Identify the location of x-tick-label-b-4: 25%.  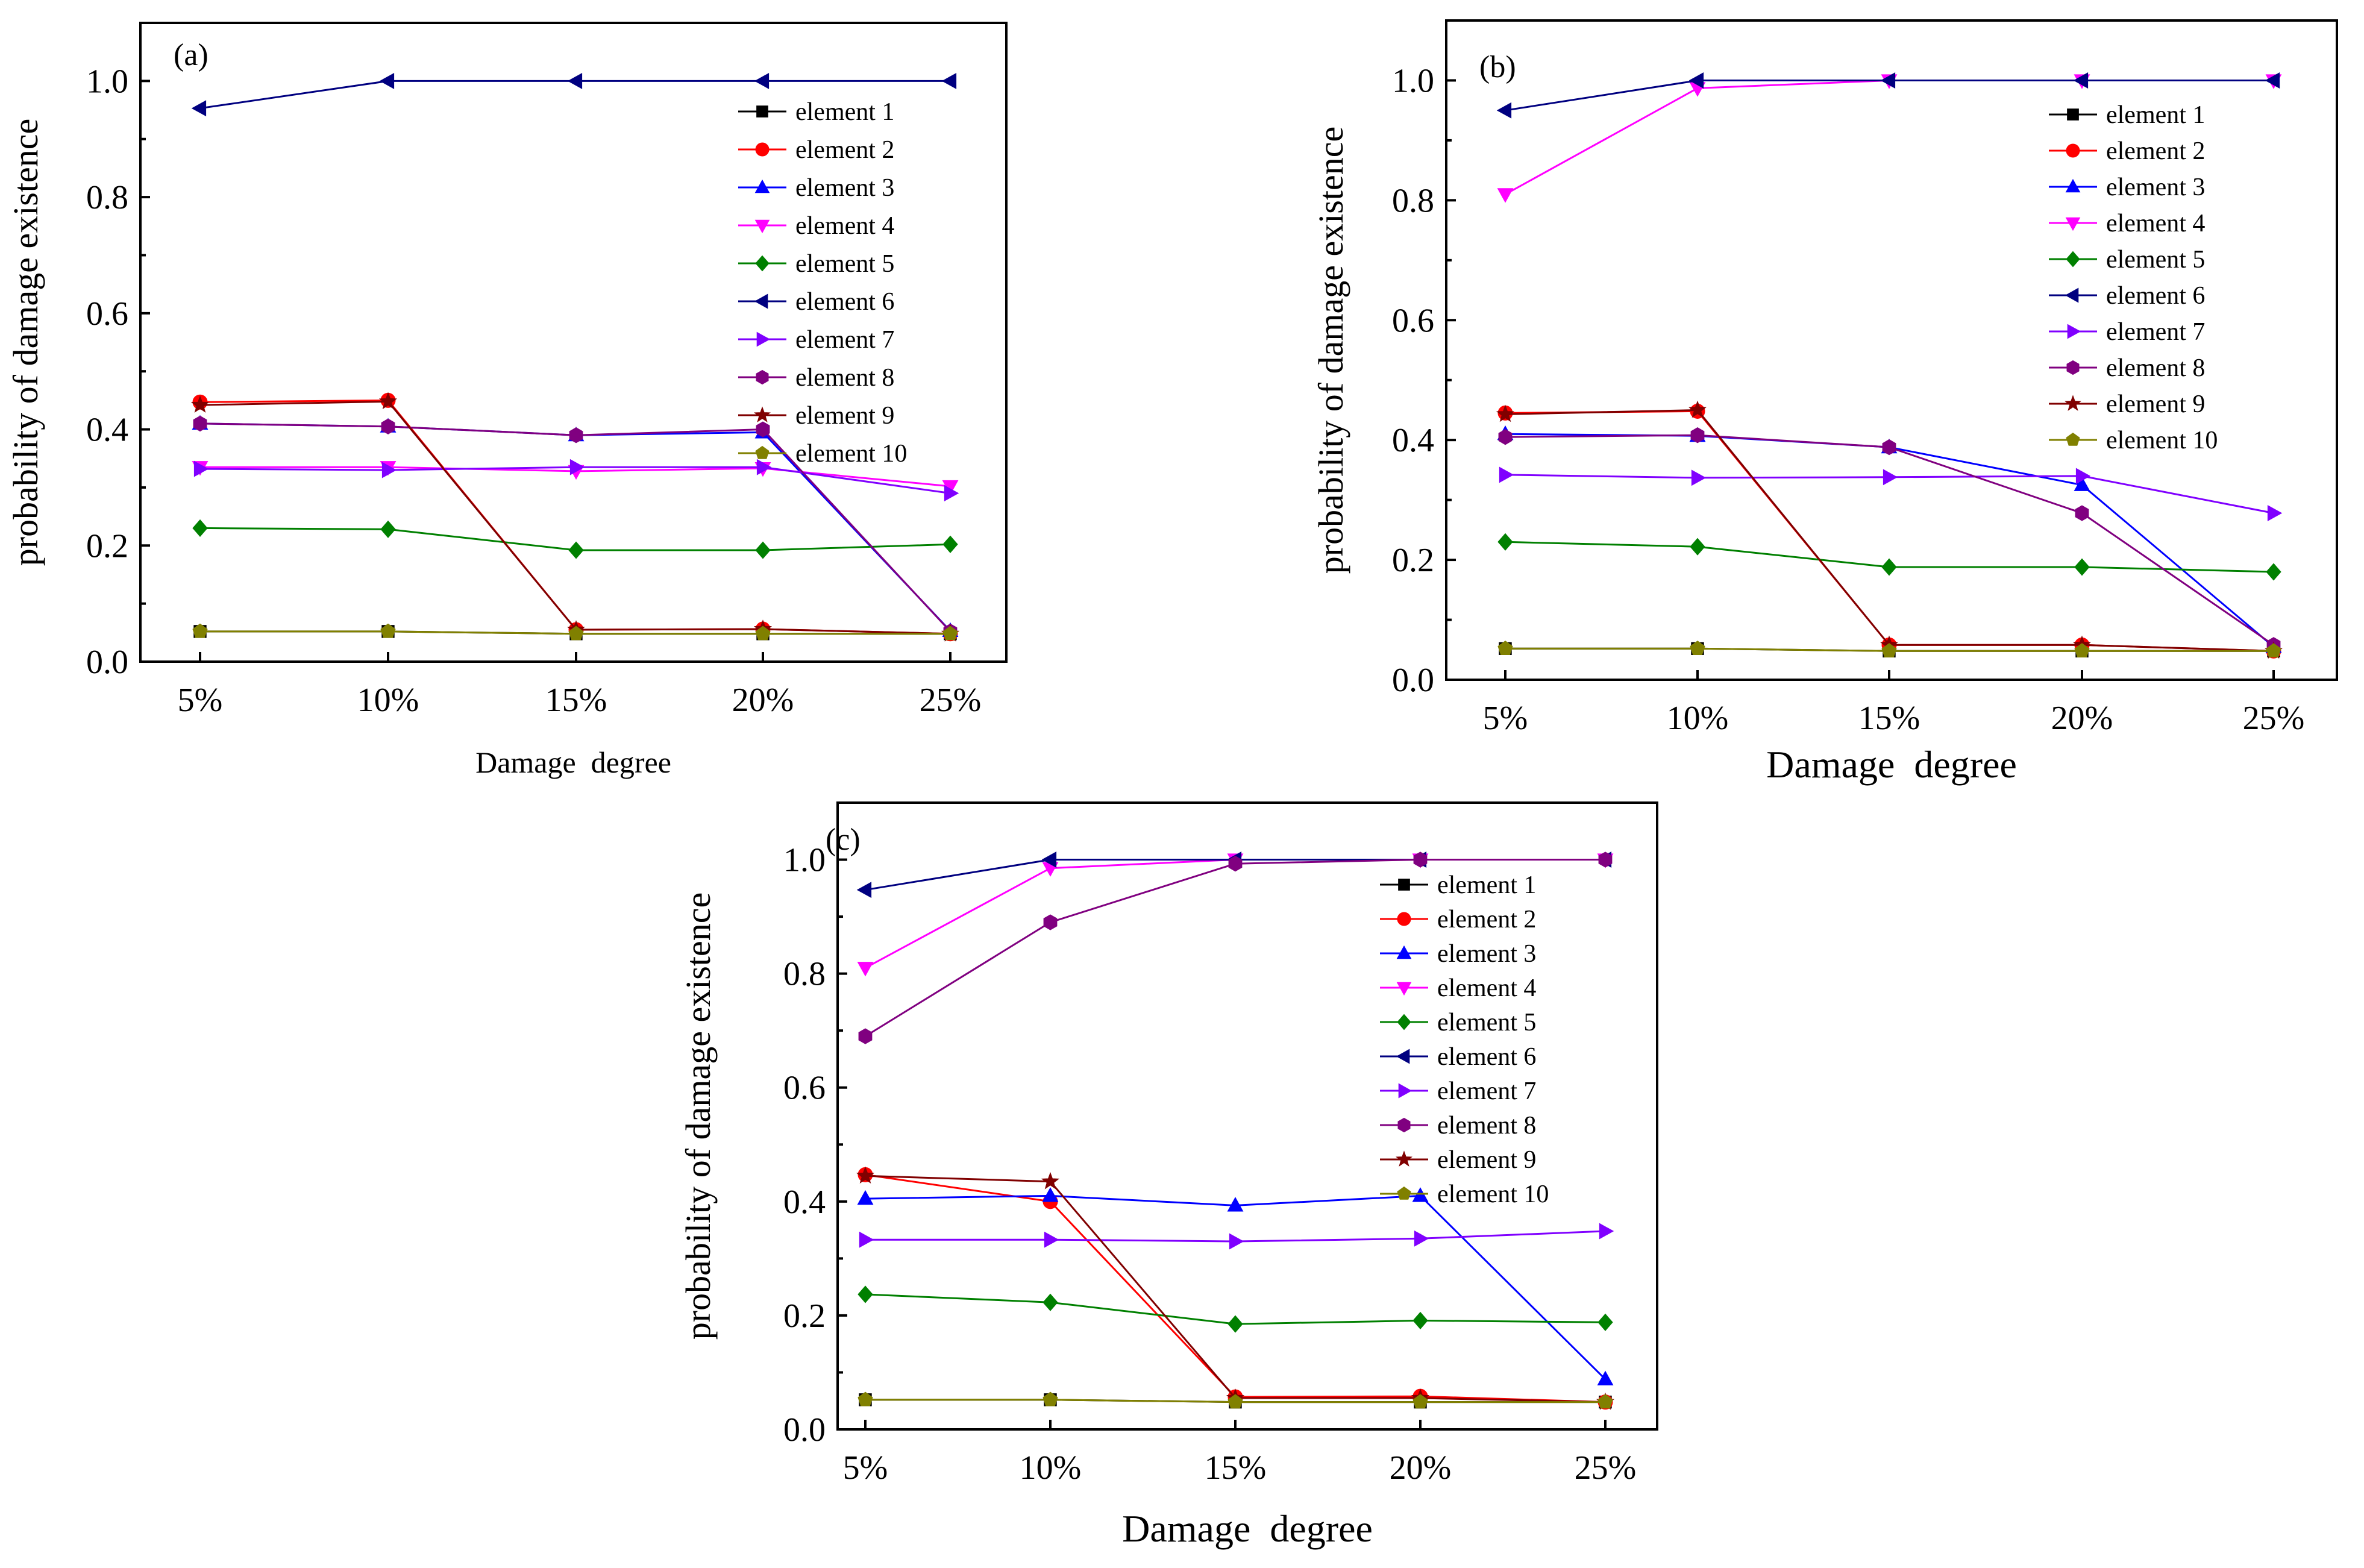
(2274, 718).